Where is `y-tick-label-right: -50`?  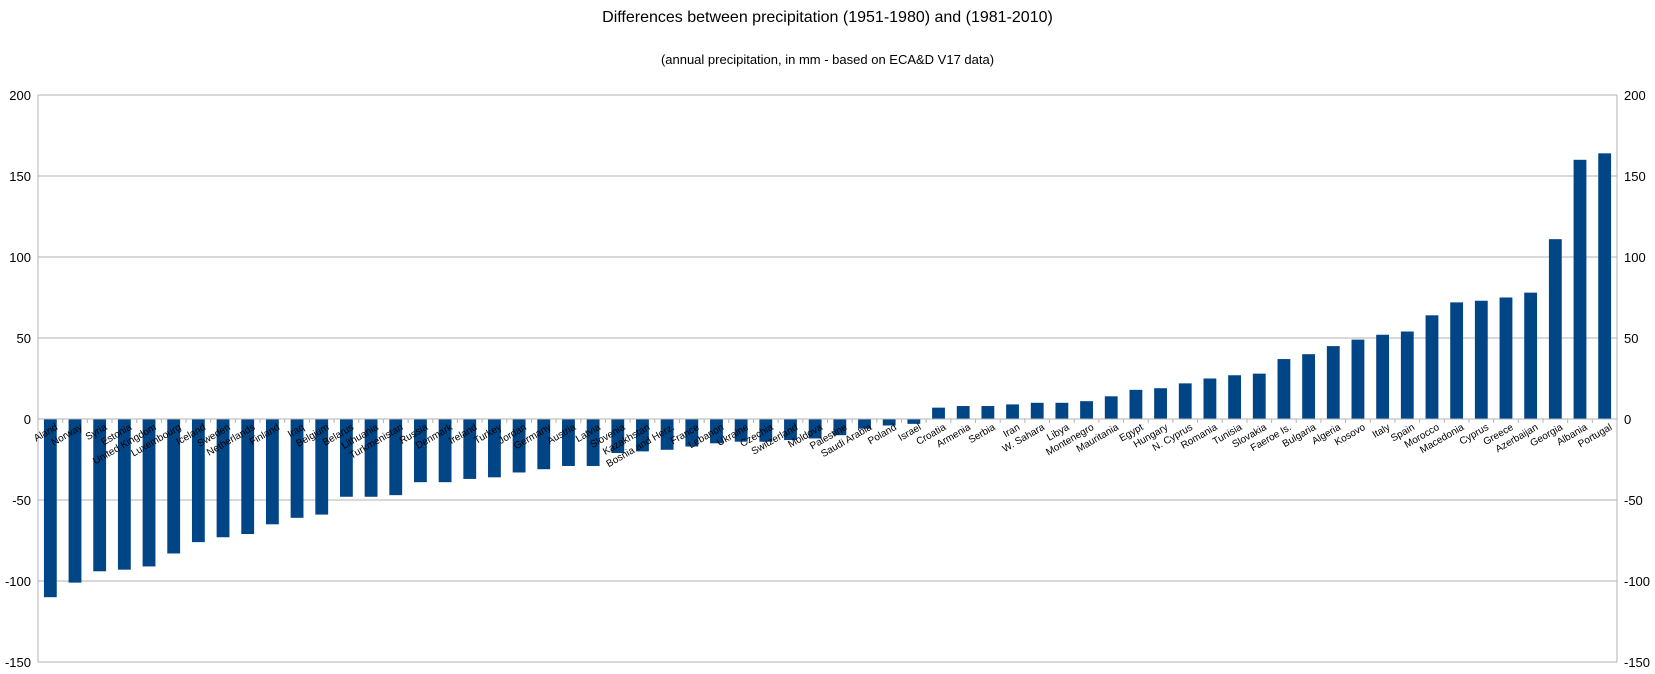
y-tick-label-right: -50 is located at coordinates (1633, 500).